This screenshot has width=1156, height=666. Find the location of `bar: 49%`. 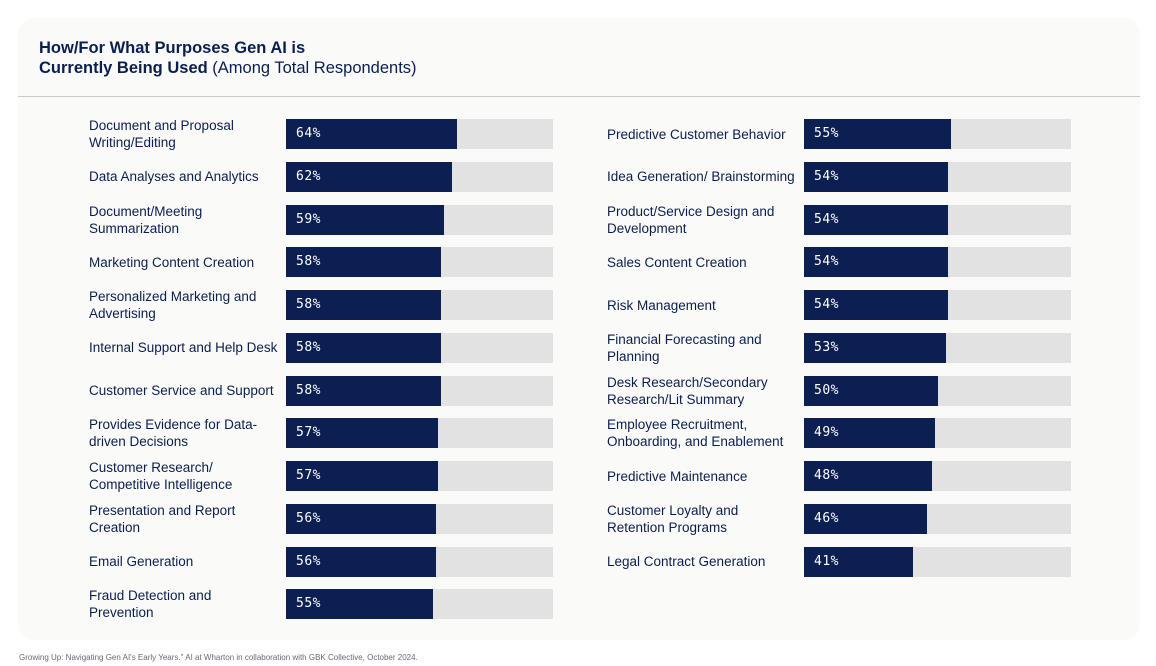

bar: 49% is located at coordinates (869, 433).